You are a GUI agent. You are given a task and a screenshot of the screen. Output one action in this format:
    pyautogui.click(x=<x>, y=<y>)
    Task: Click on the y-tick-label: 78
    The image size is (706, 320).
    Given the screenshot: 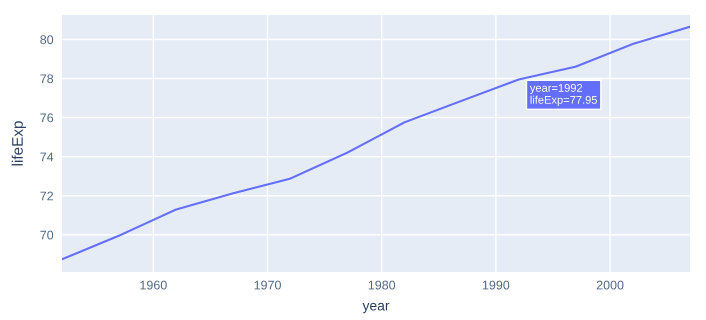 What is the action you would take?
    pyautogui.click(x=47, y=79)
    